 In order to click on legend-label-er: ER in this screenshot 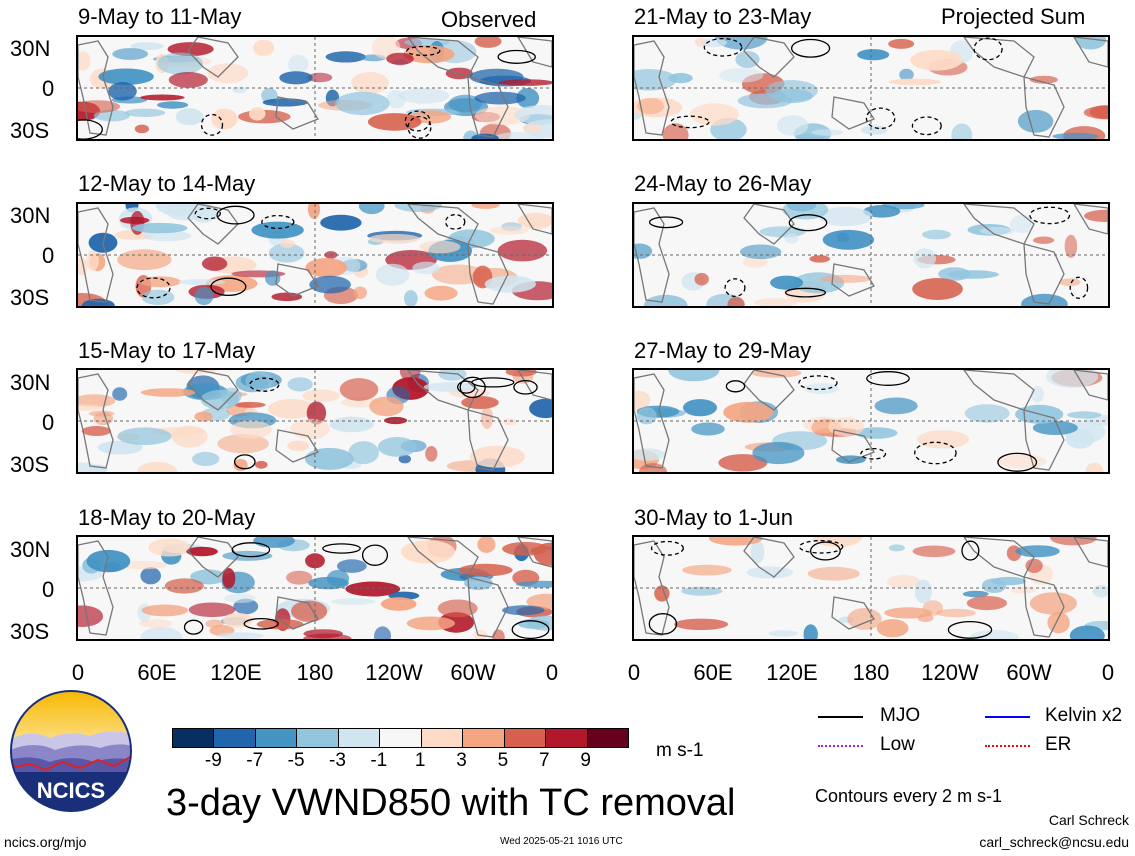, I will do `click(1058, 744)`.